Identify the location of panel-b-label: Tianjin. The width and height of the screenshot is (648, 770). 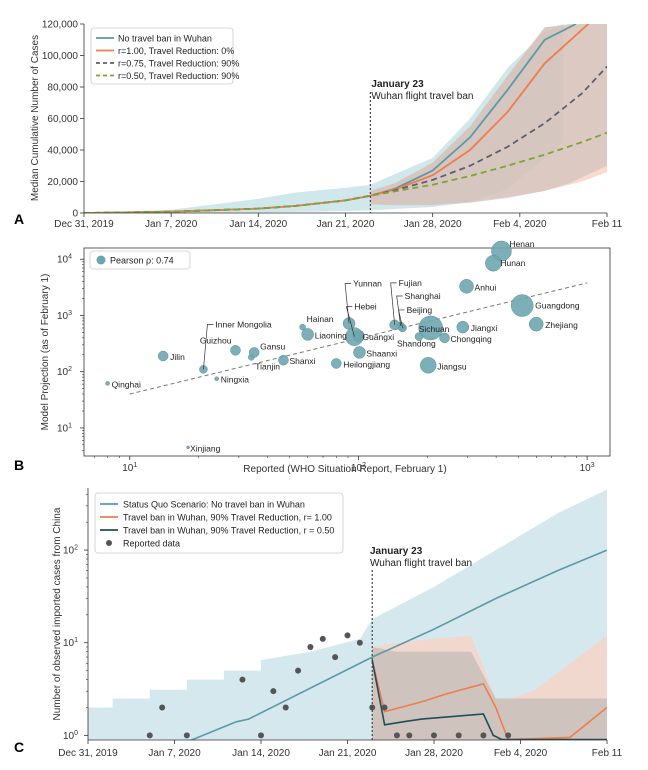
(267, 366).